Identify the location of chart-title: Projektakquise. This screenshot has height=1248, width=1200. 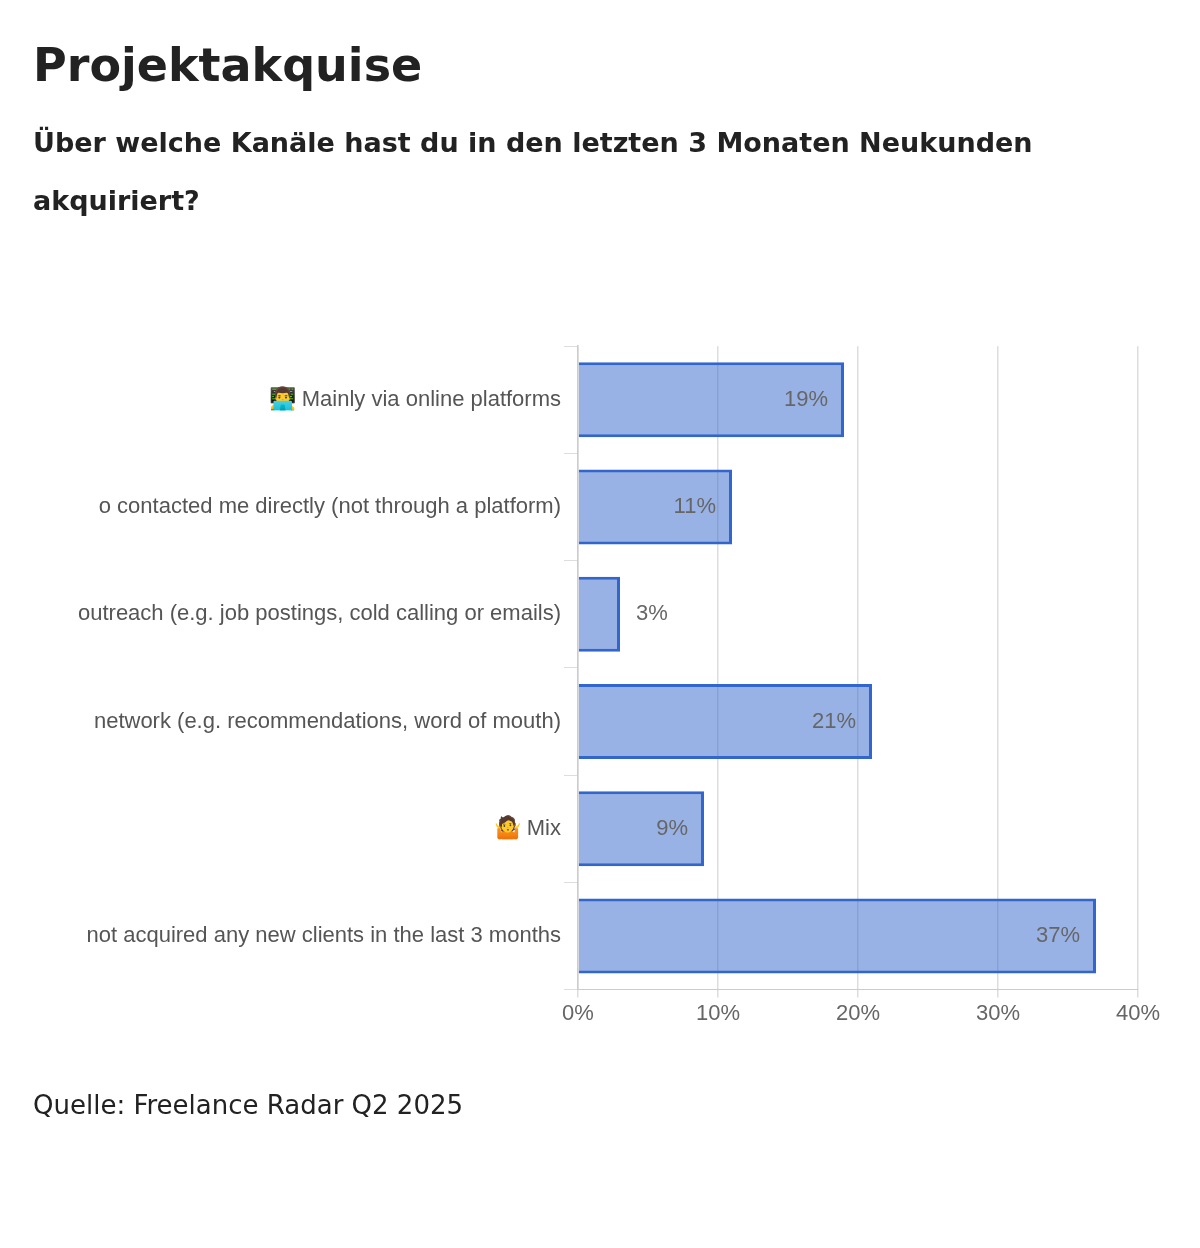
(228, 65).